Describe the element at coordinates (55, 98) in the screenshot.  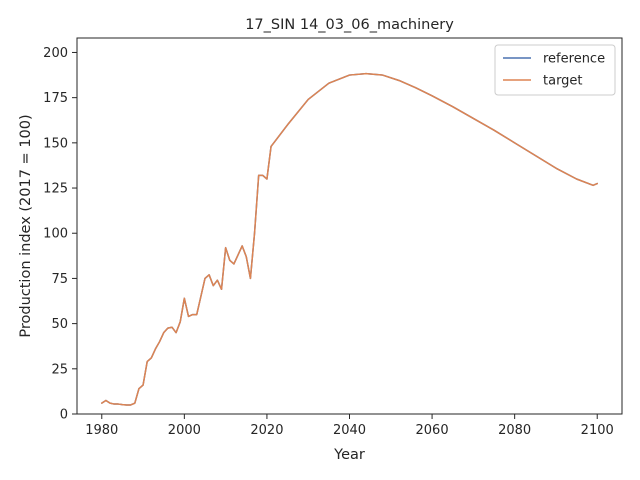
I see `y-tick-label: 175` at that location.